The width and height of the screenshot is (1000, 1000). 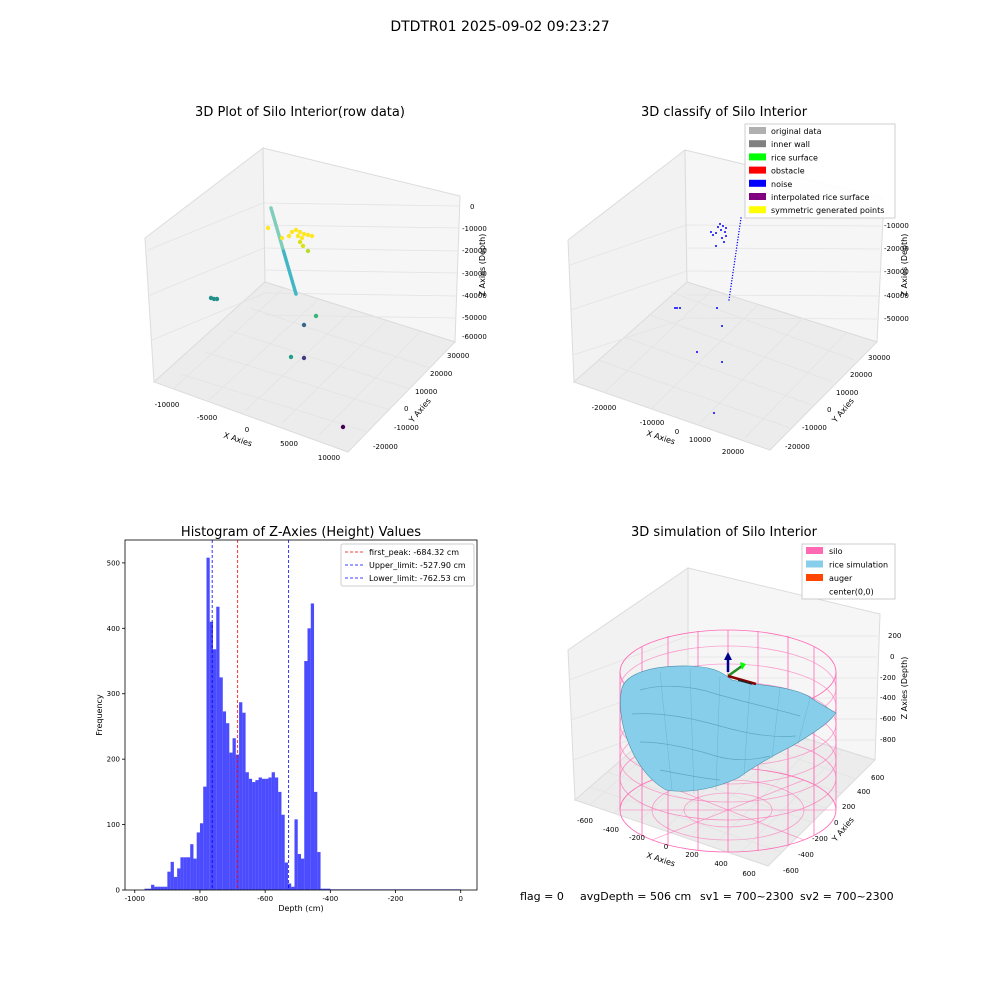 What do you see at coordinates (794, 157) in the screenshot?
I see `legend-label: rice surface` at bounding box center [794, 157].